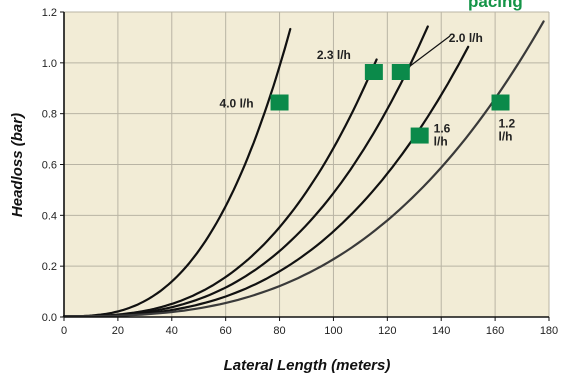  Describe the element at coordinates (118, 331) in the screenshot. I see `x-tick-label: 20` at that location.